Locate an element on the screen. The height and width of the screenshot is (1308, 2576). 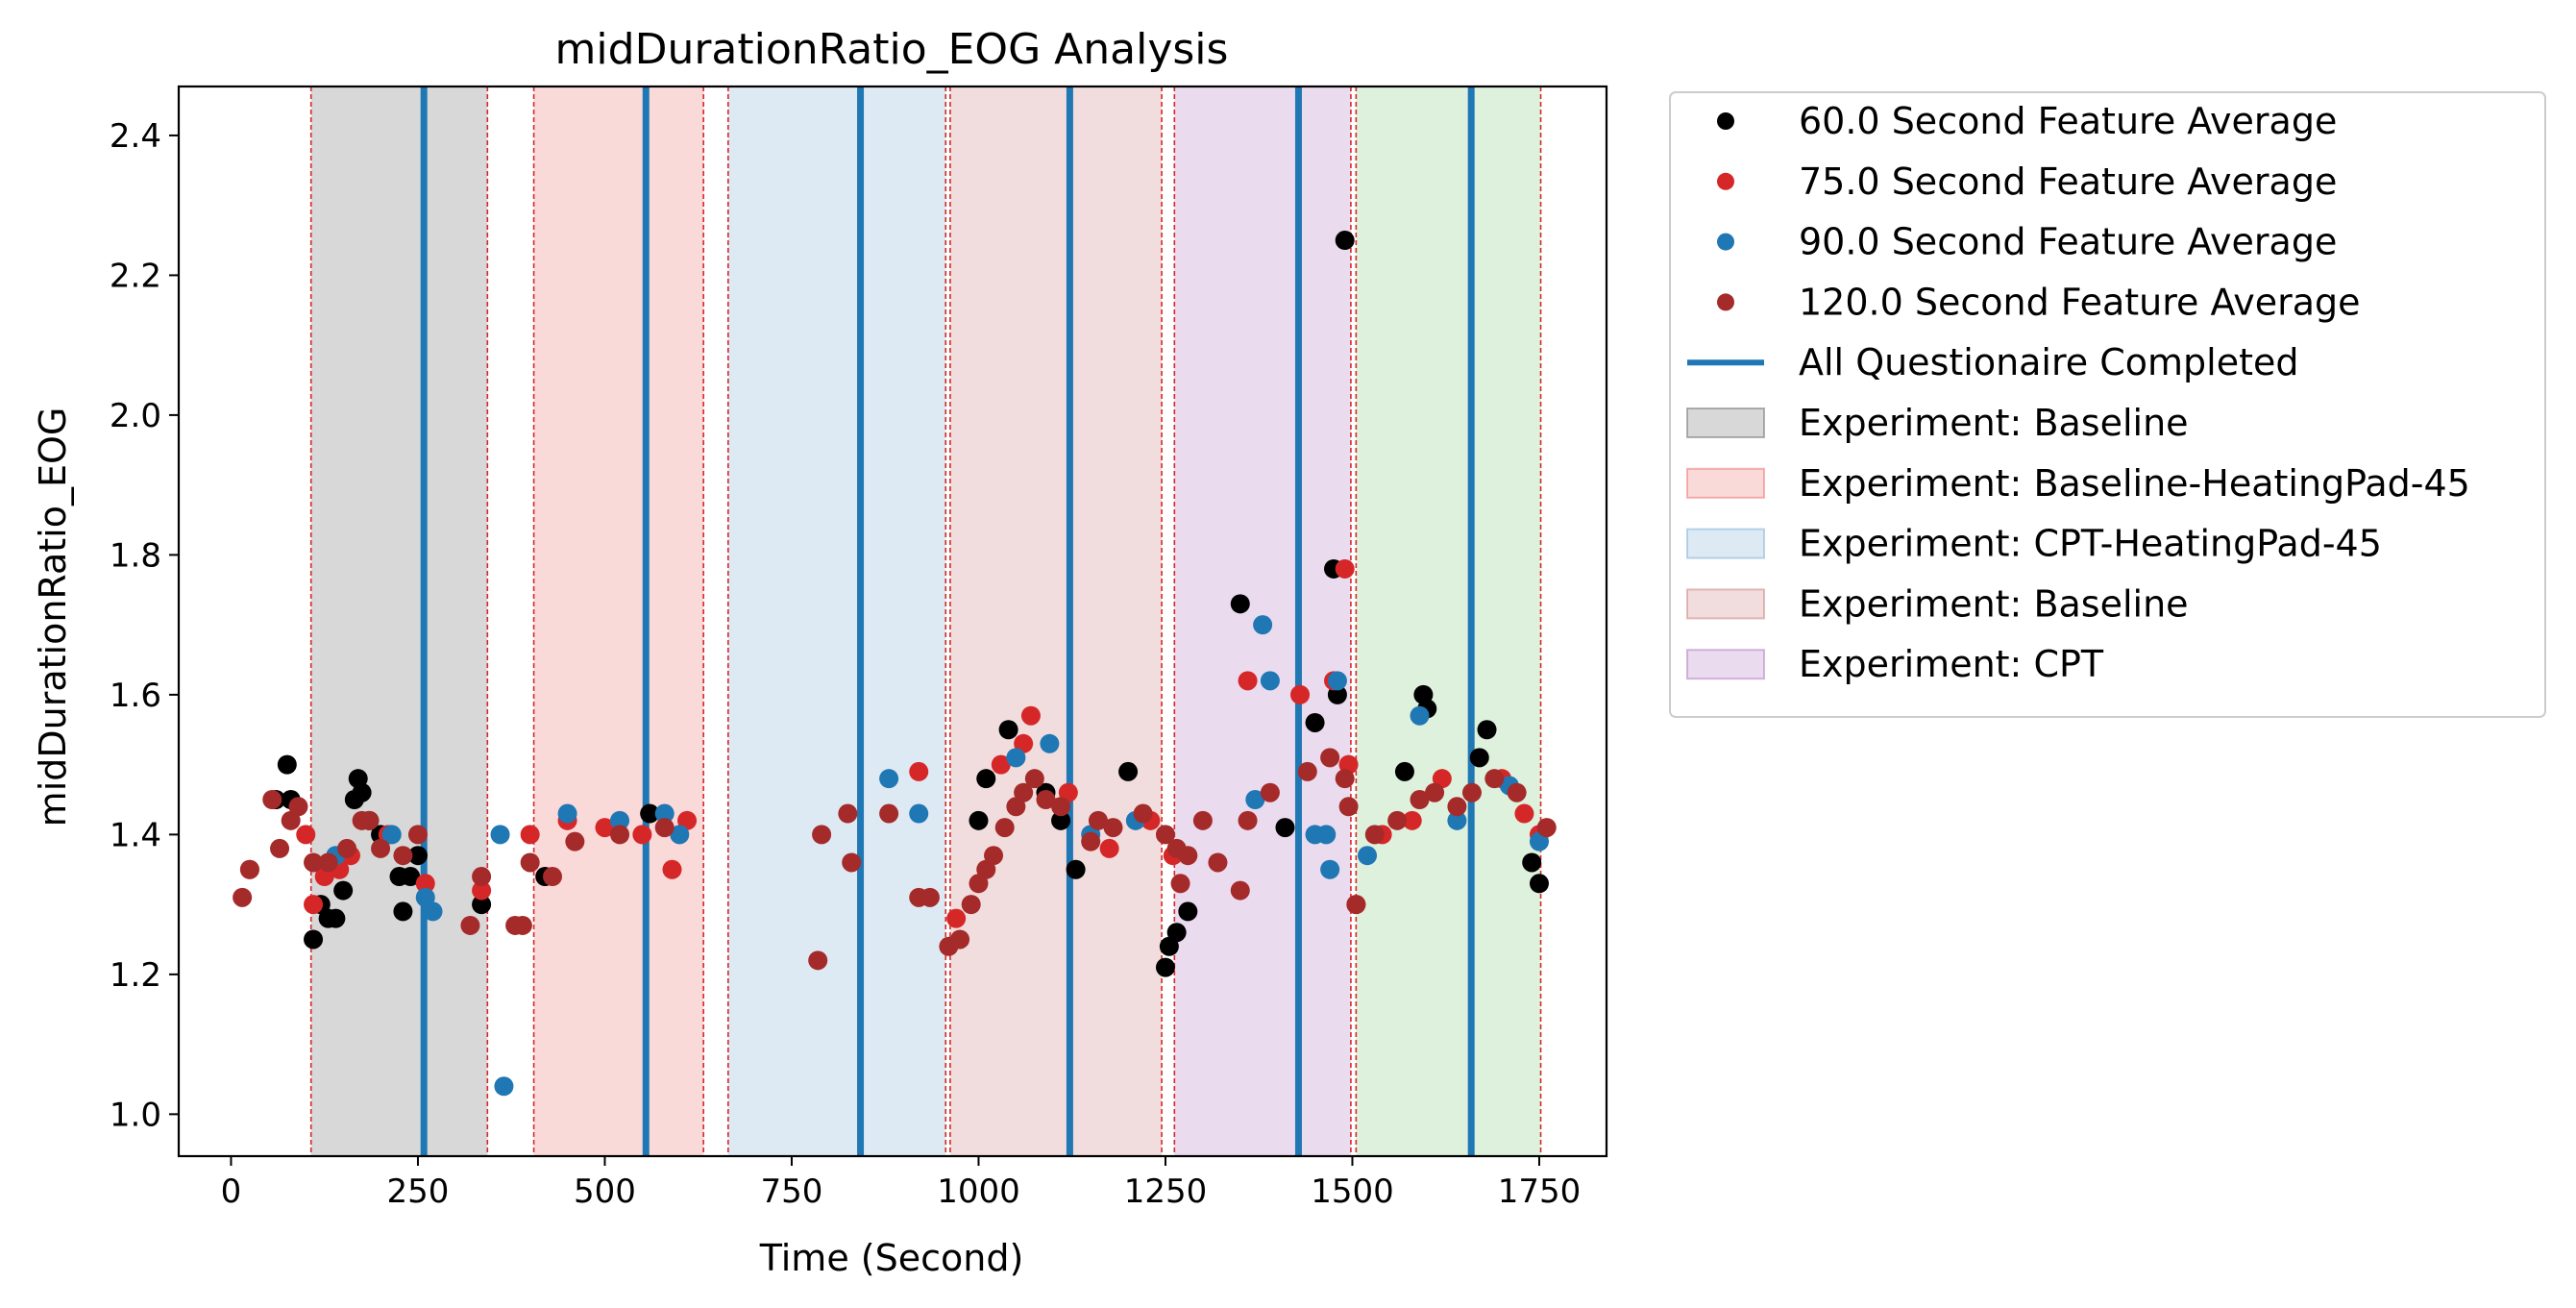
y-tick-label-0: 1.0 is located at coordinates (135, 1115).